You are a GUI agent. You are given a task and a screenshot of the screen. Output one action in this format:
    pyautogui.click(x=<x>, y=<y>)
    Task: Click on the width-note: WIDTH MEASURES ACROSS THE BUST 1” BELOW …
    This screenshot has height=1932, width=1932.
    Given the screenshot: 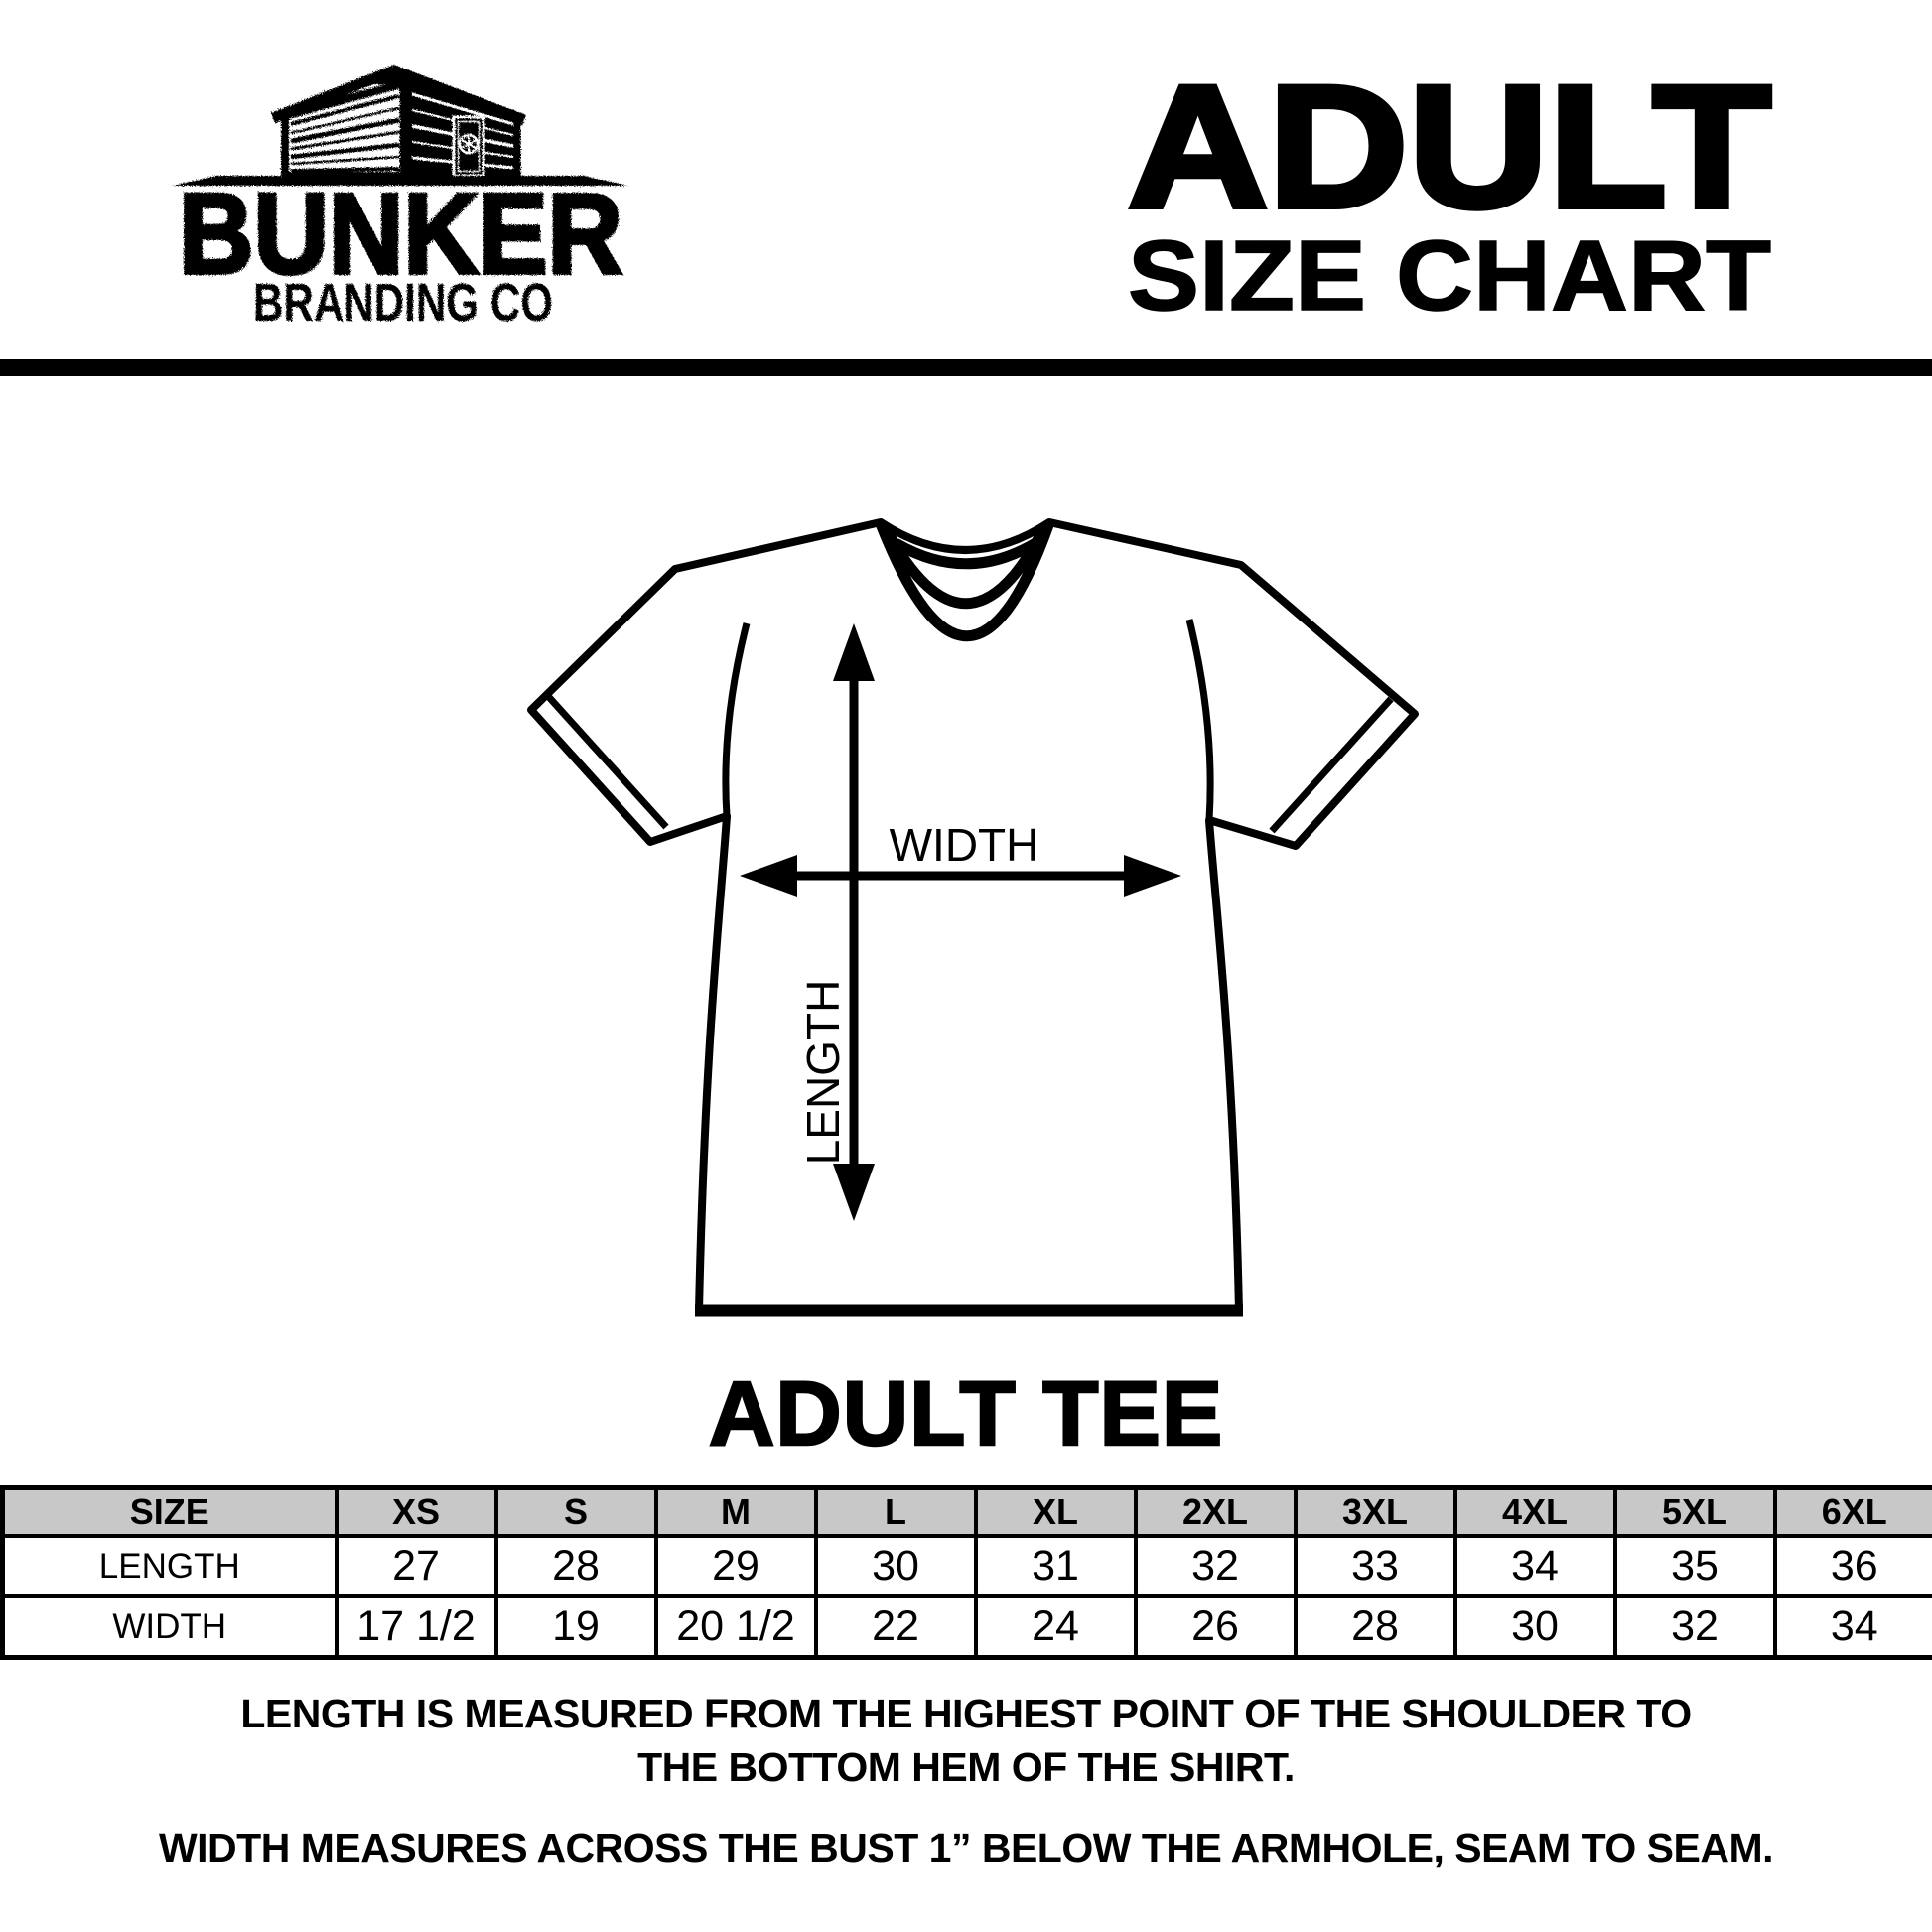 What is the action you would take?
    pyautogui.click(x=966, y=1847)
    